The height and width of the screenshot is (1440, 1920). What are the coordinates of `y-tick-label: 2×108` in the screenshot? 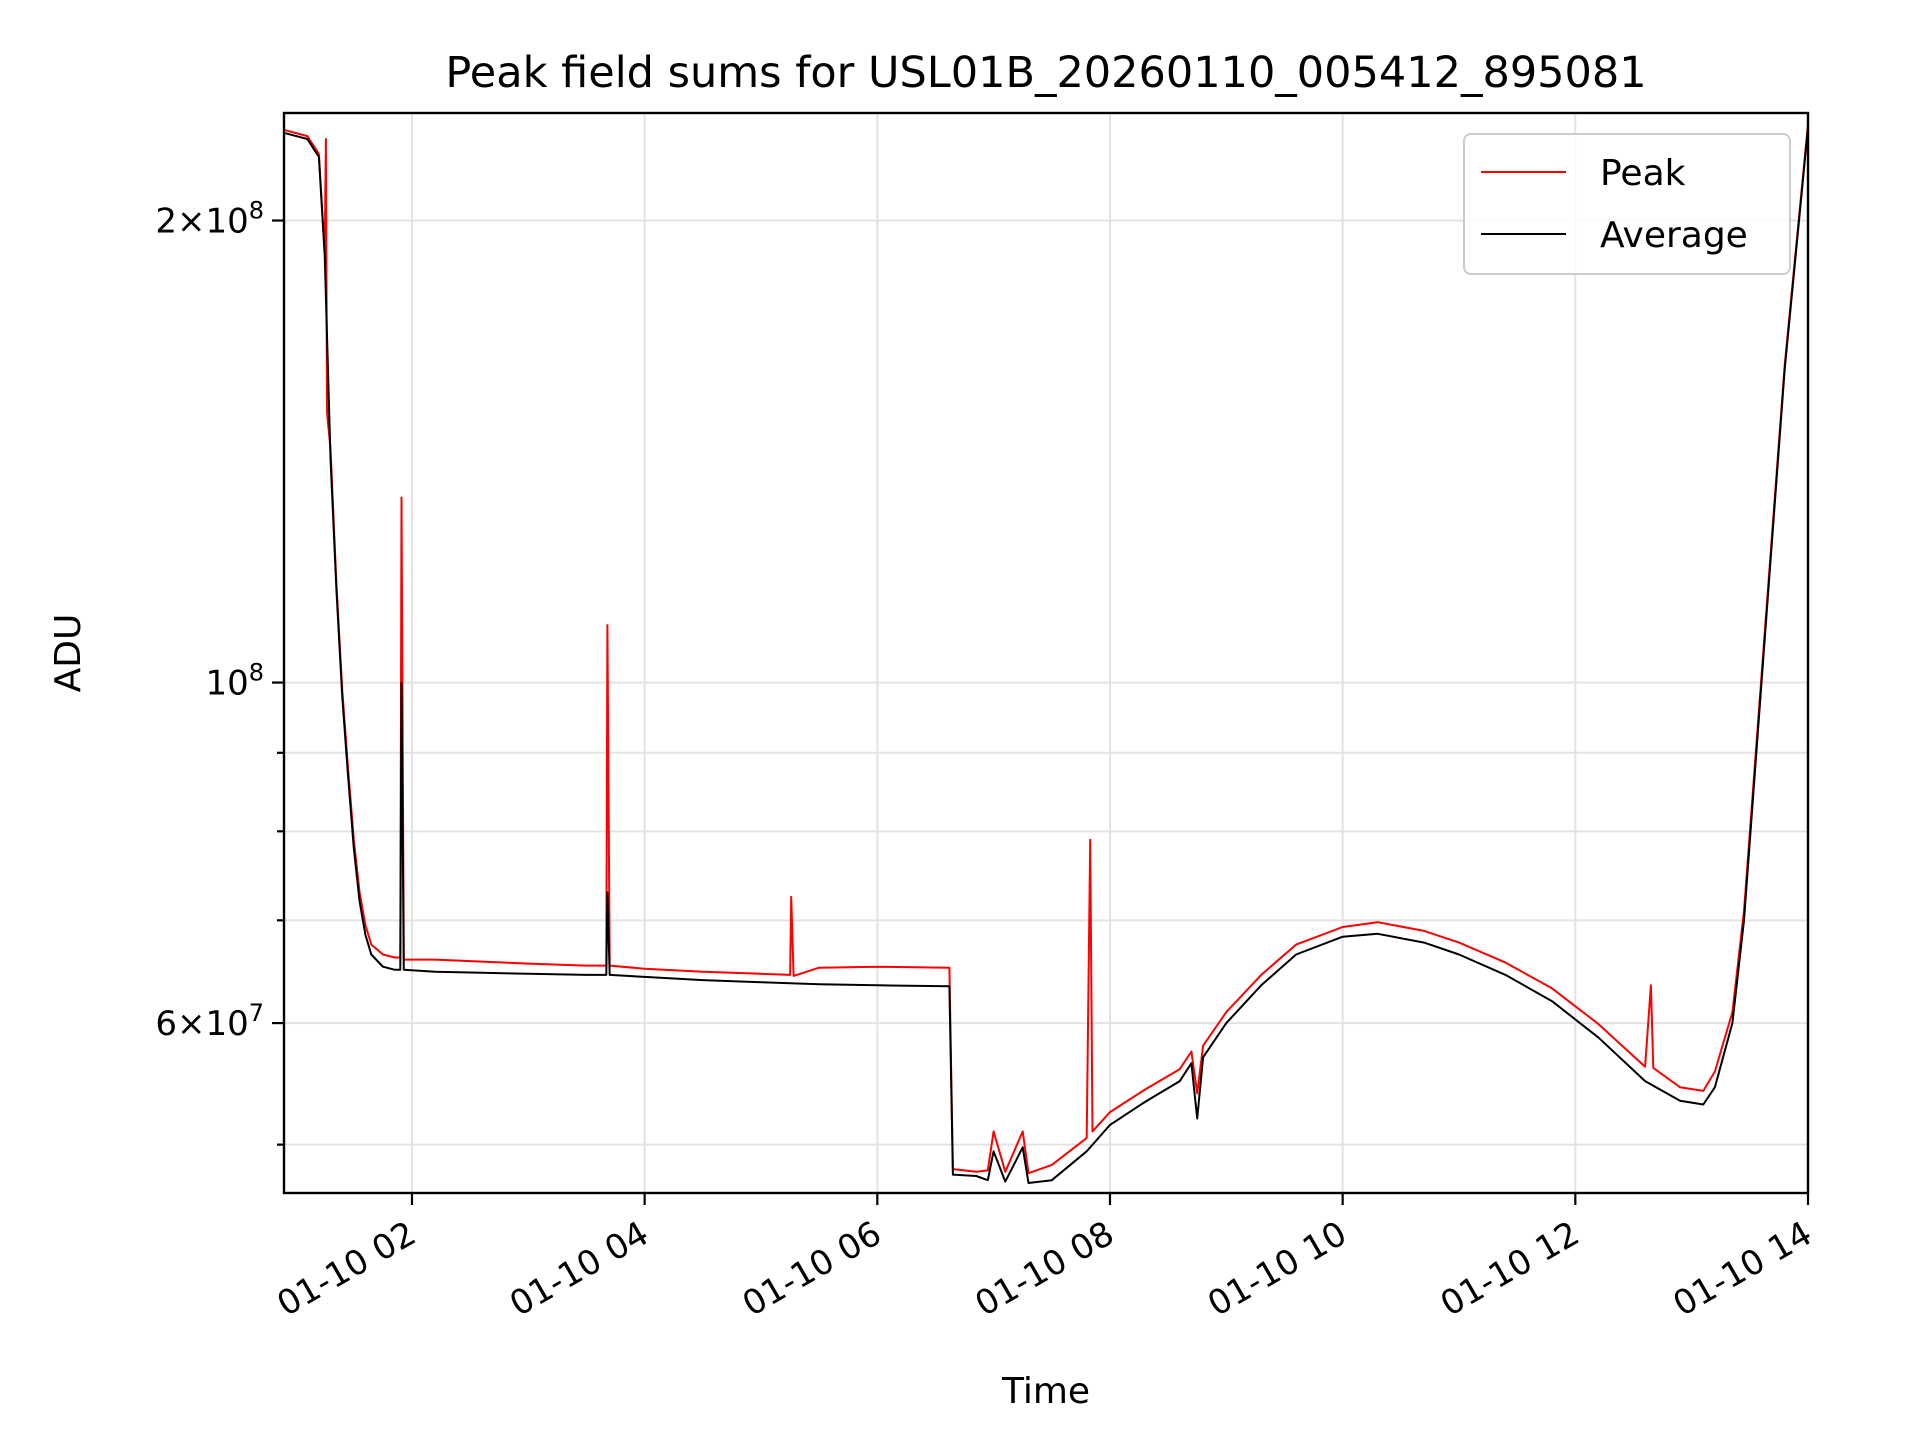 It's located at (209, 219).